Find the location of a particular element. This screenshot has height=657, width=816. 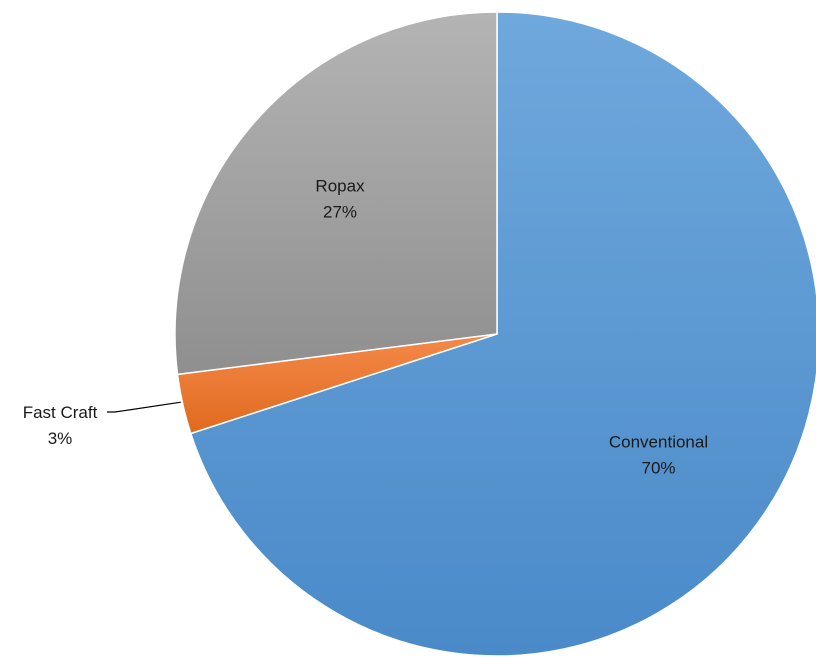

data-label-name-ropax: Ropax is located at coordinates (340, 186).